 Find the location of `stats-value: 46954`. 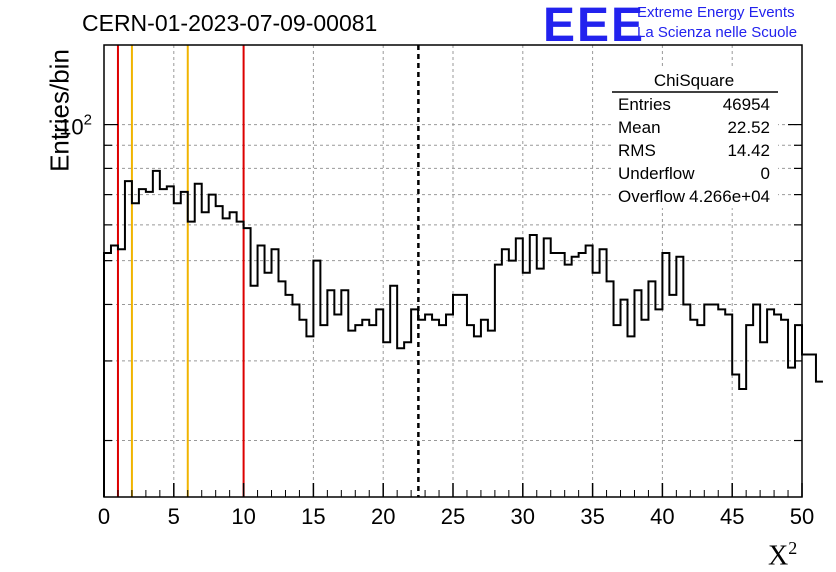

stats-value: 46954 is located at coordinates (746, 104).